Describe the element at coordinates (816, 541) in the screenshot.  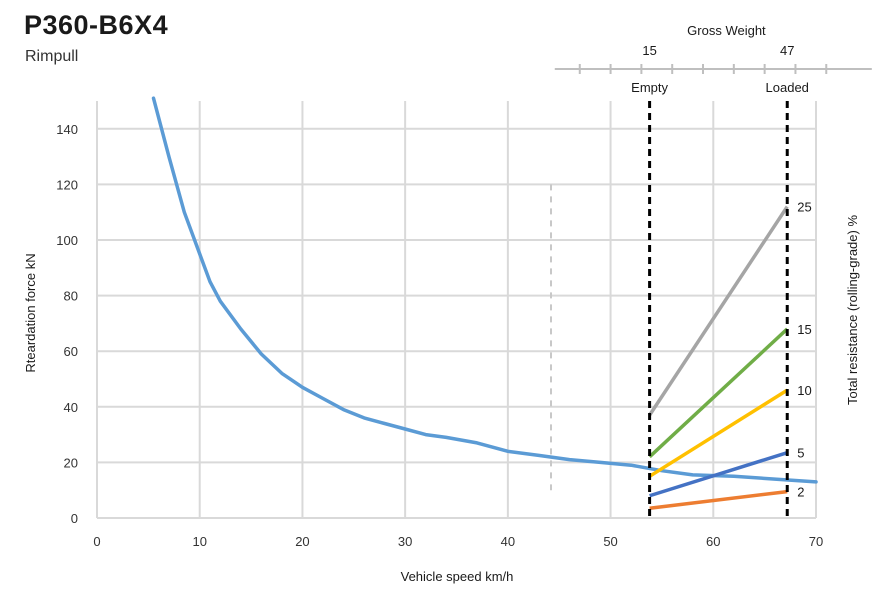
I see `x-tick-label: 70` at that location.